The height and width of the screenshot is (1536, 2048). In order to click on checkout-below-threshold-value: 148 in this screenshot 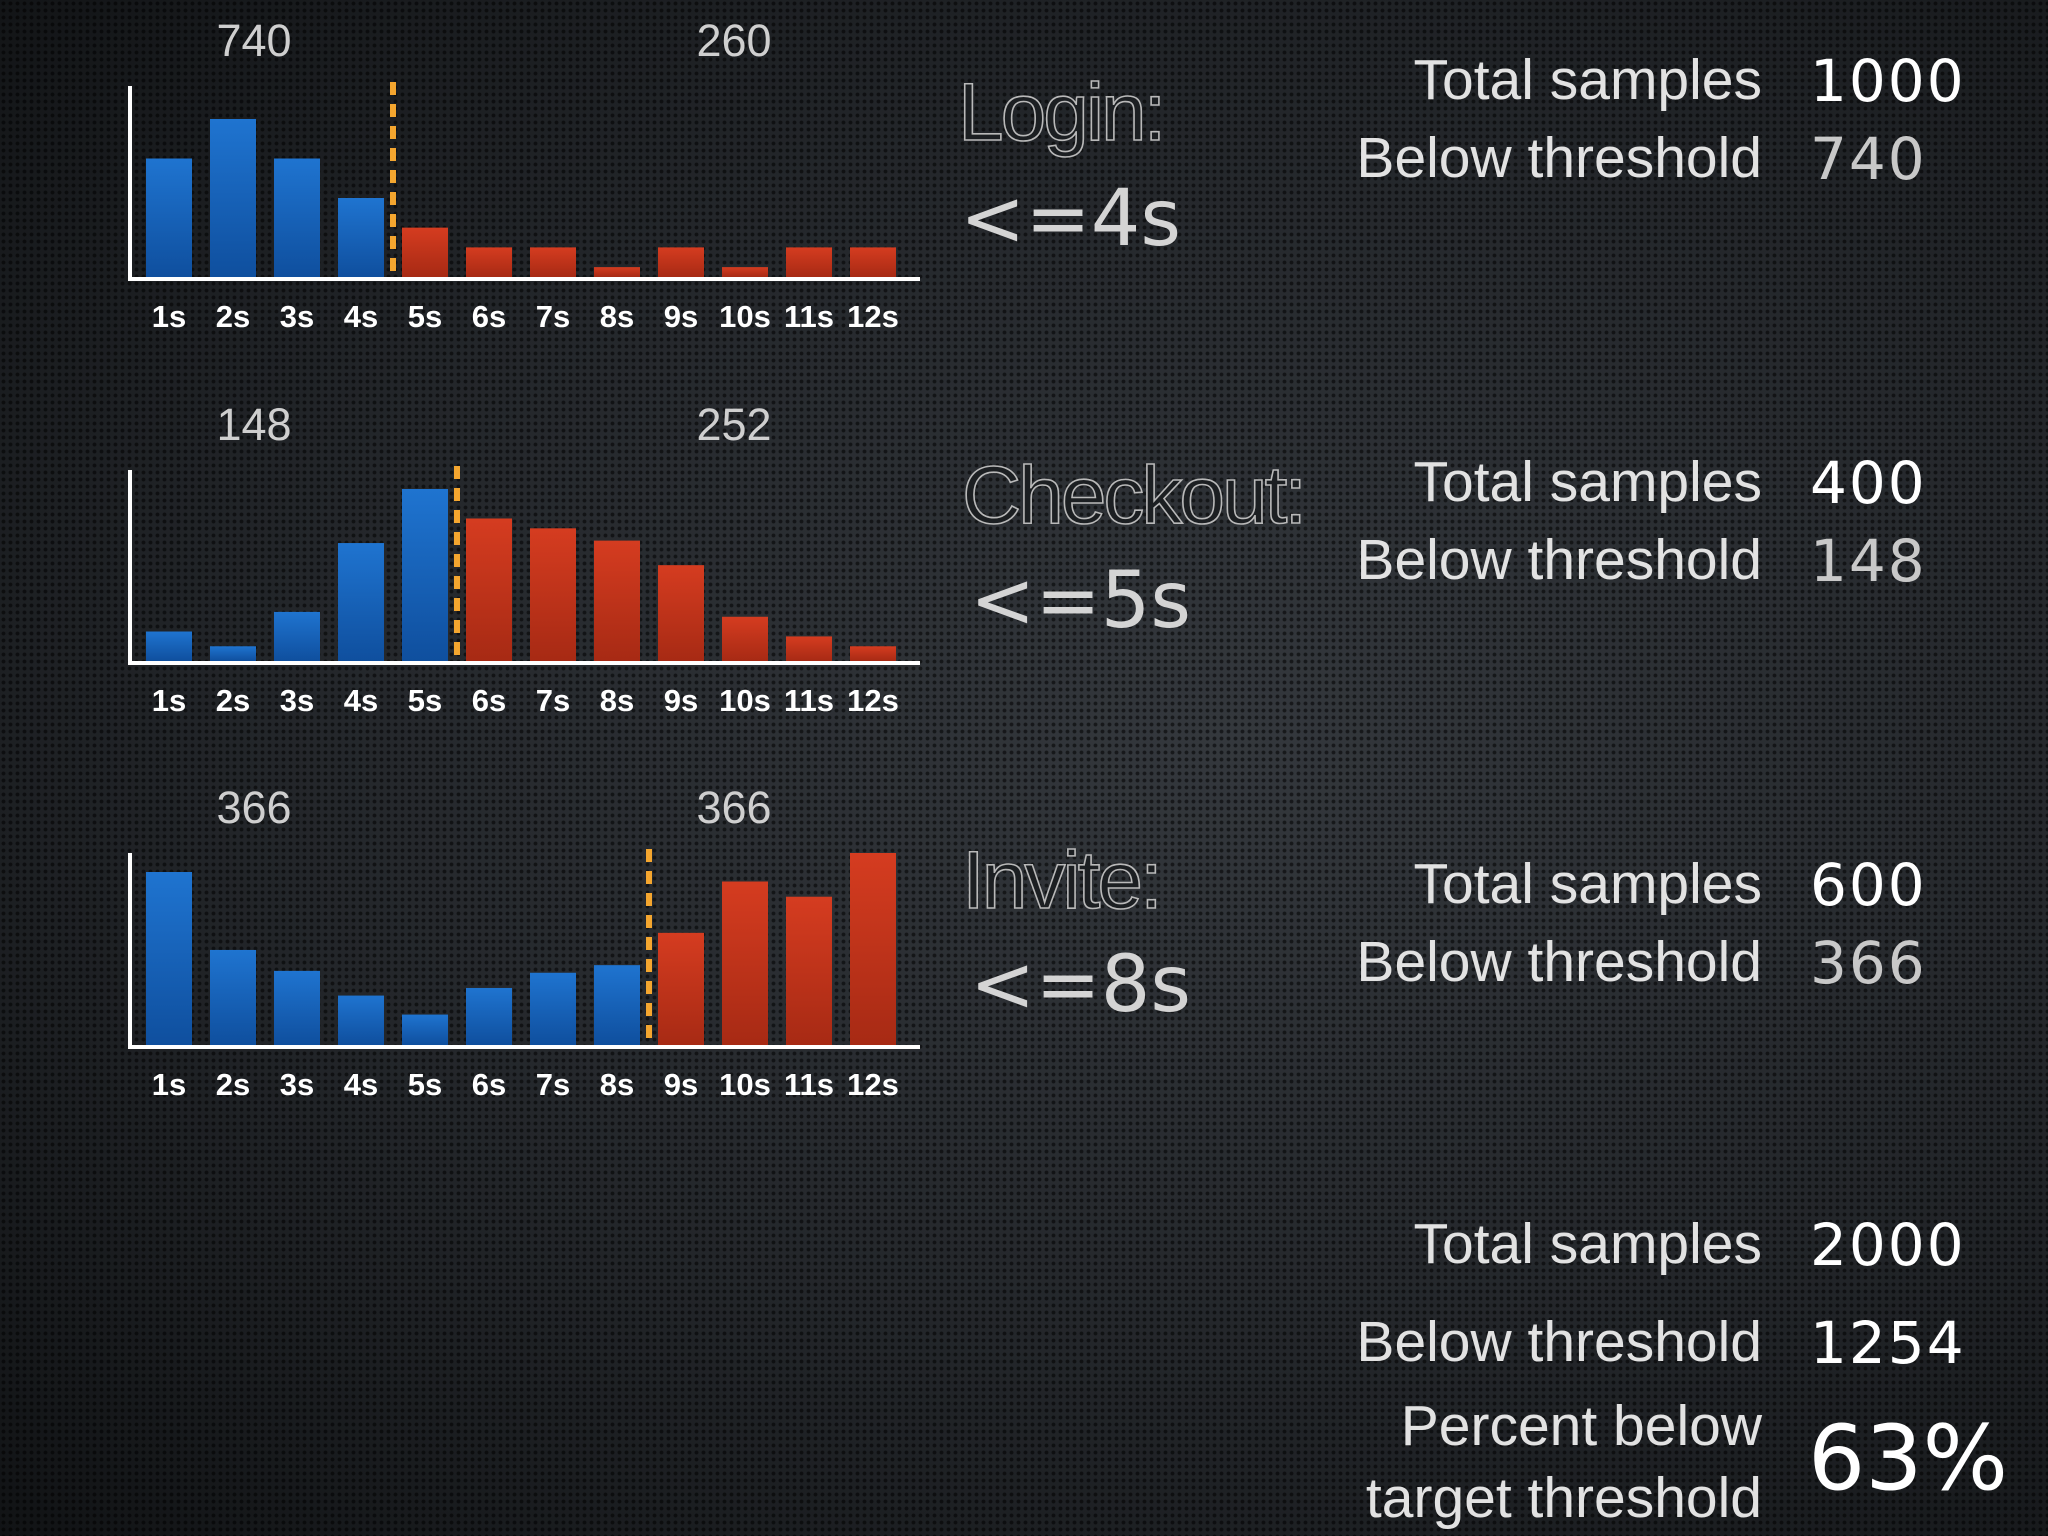, I will do `click(1868, 561)`.